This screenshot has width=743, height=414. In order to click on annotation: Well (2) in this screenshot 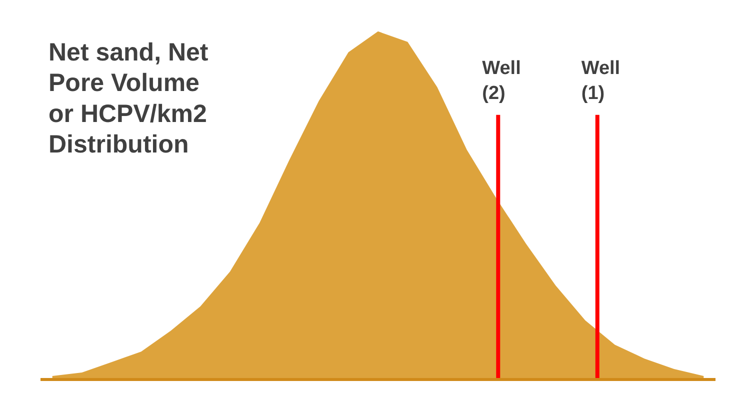, I will do `click(501, 81)`.